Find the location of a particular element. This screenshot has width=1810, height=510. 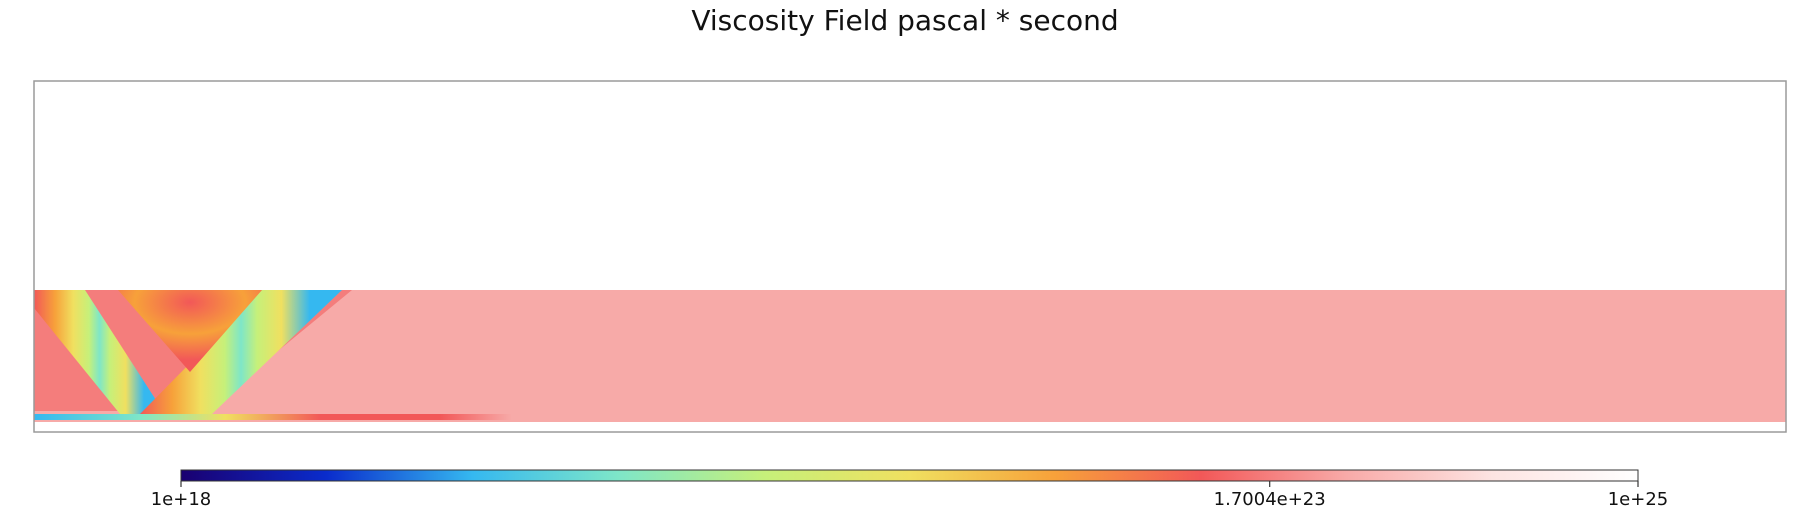

colorbar-bar is located at coordinates (909, 475).